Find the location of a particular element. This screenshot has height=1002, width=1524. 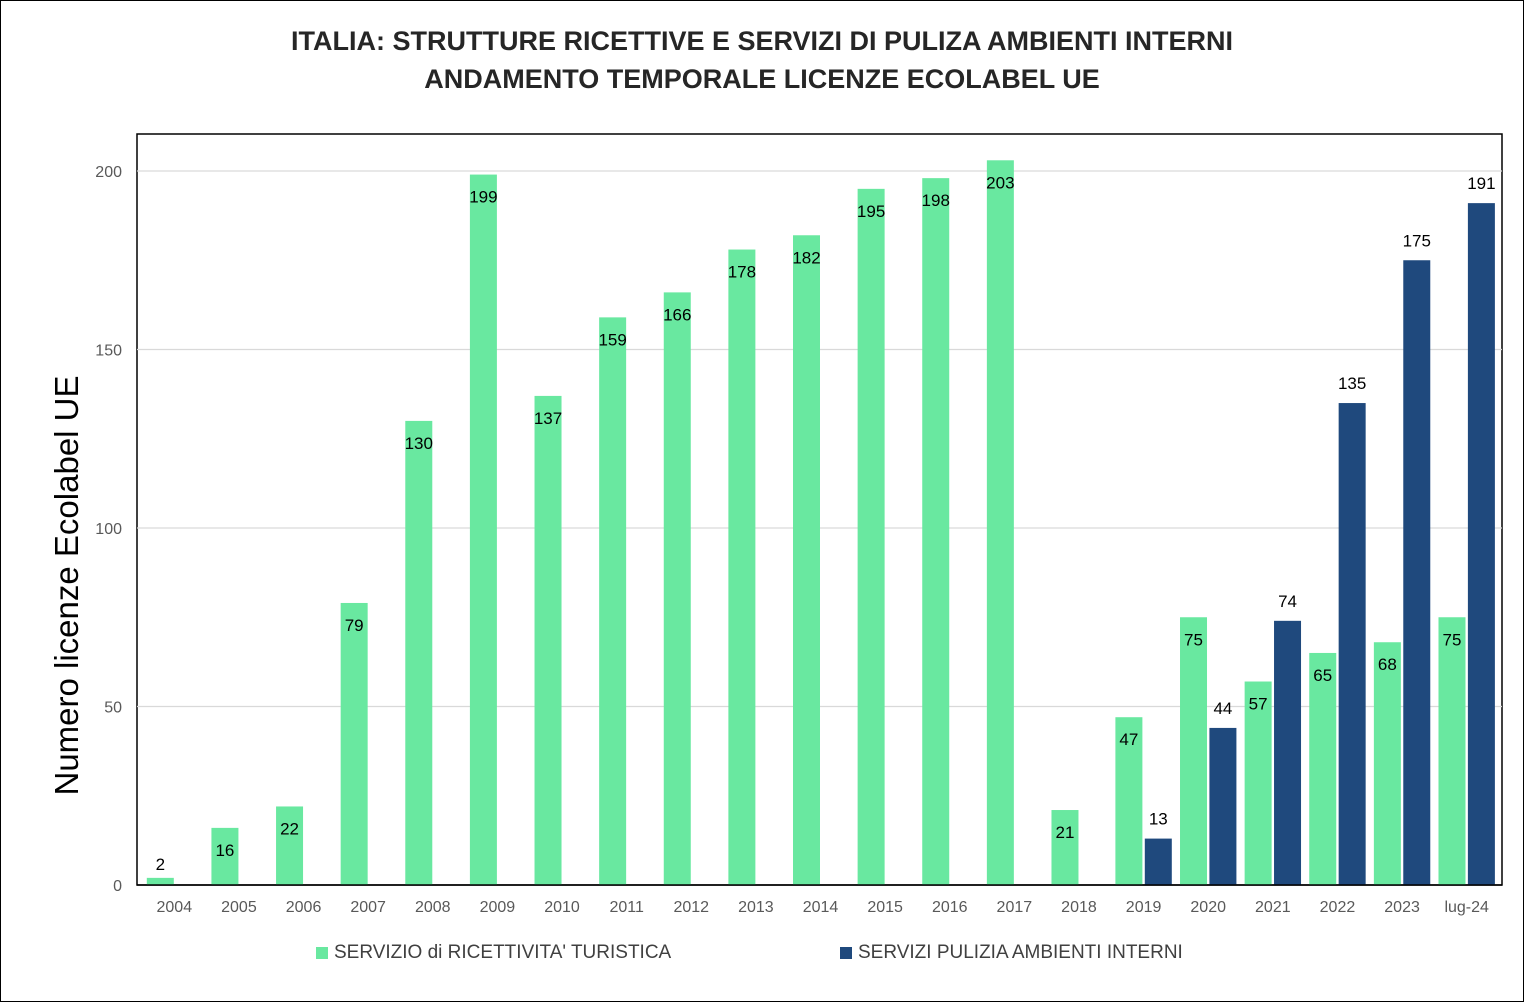

data-label-pulizia-2020: 44 is located at coordinates (1222, 708).